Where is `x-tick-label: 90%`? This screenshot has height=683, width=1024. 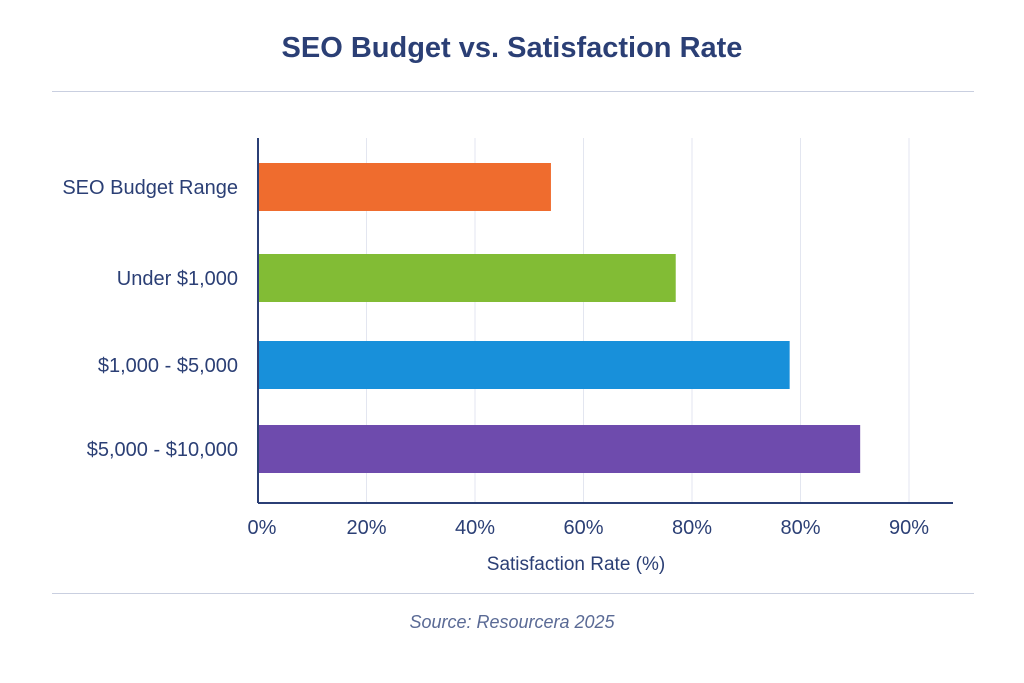
x-tick-label: 90% is located at coordinates (909, 528).